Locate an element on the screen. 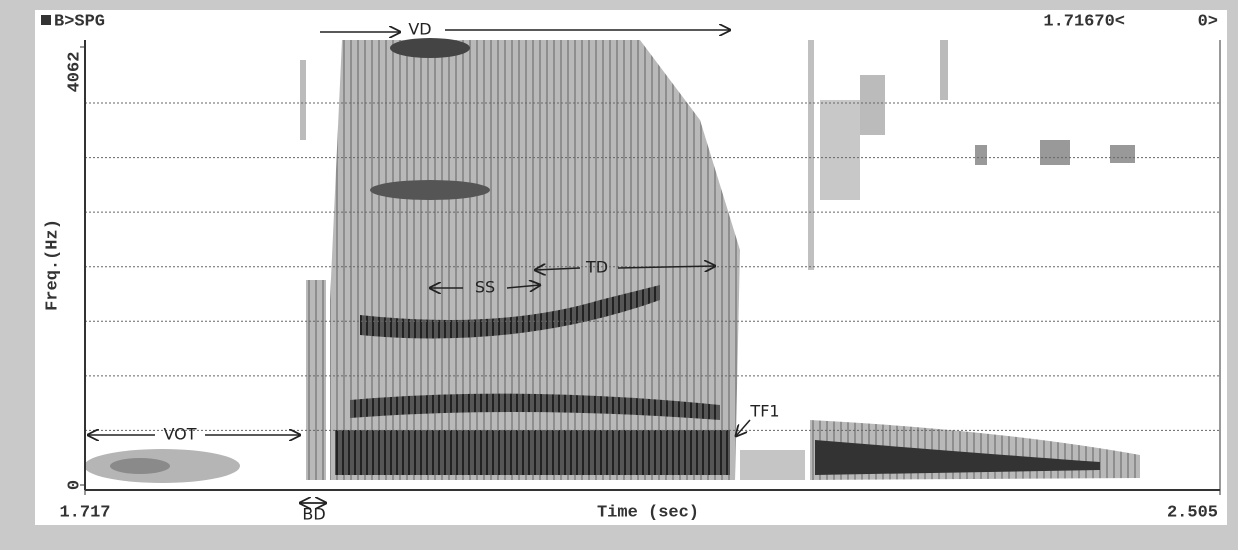  annotation: TD is located at coordinates (596, 267).